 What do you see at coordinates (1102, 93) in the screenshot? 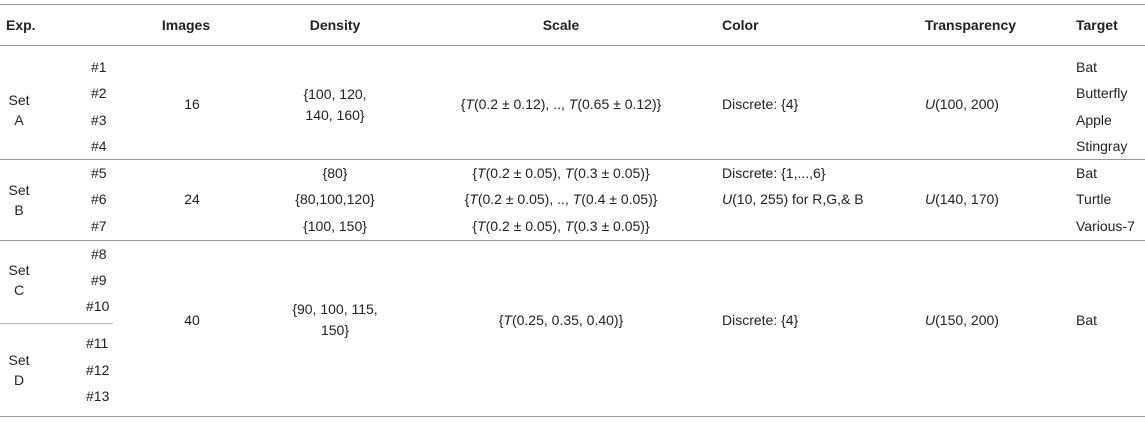
I see `target-cell: Butterfly` at bounding box center [1102, 93].